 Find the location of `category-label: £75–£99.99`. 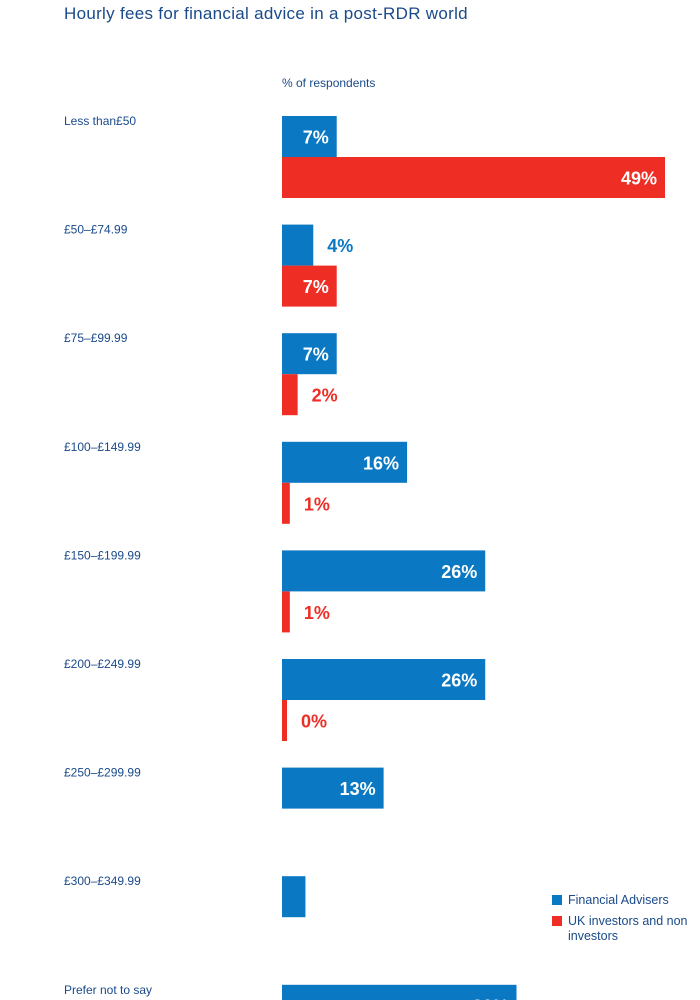

category-label: £75–£99.99 is located at coordinates (96, 338).